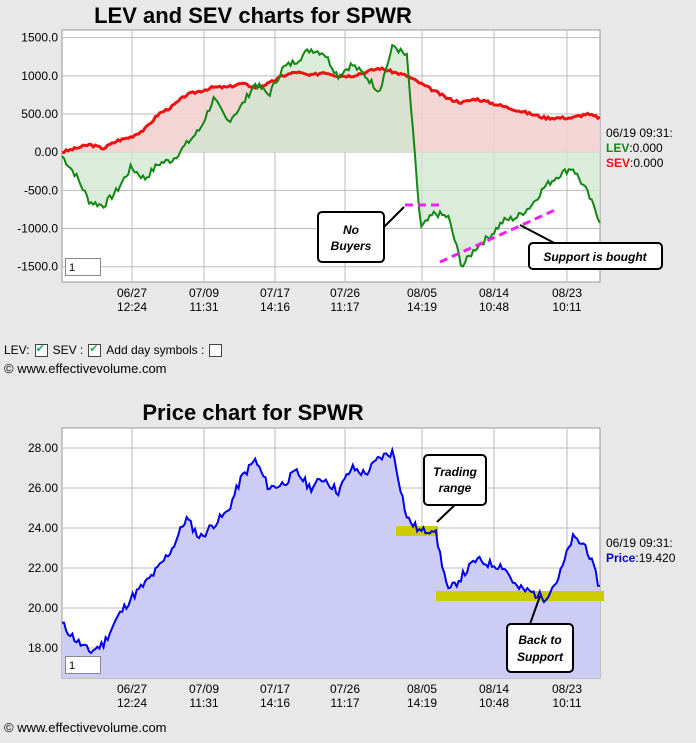 The image size is (696, 743). Describe the element at coordinates (567, 293) in the screenshot. I see `lev-sev-x-tick-date: 08/23` at that location.